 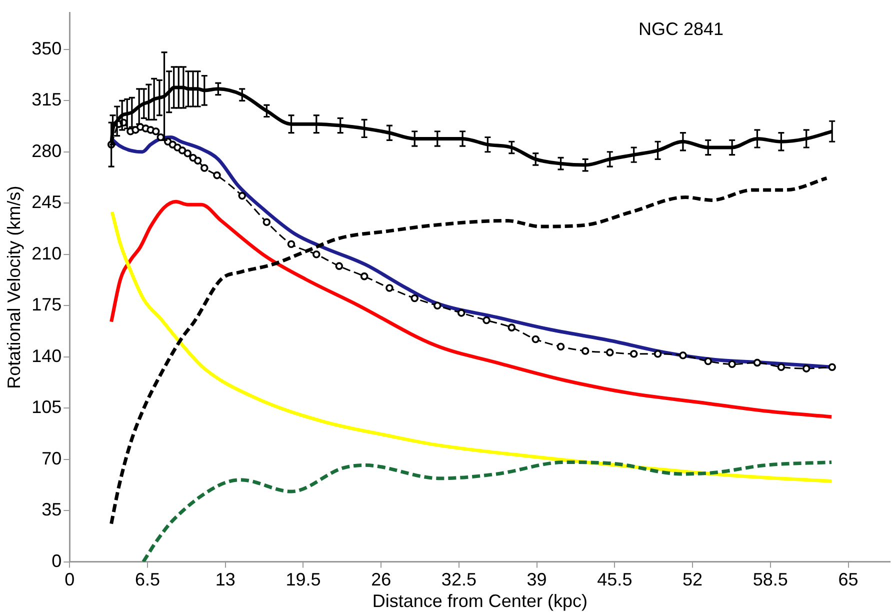 What do you see at coordinates (692, 580) in the screenshot?
I see `x-tick-label: 52` at bounding box center [692, 580].